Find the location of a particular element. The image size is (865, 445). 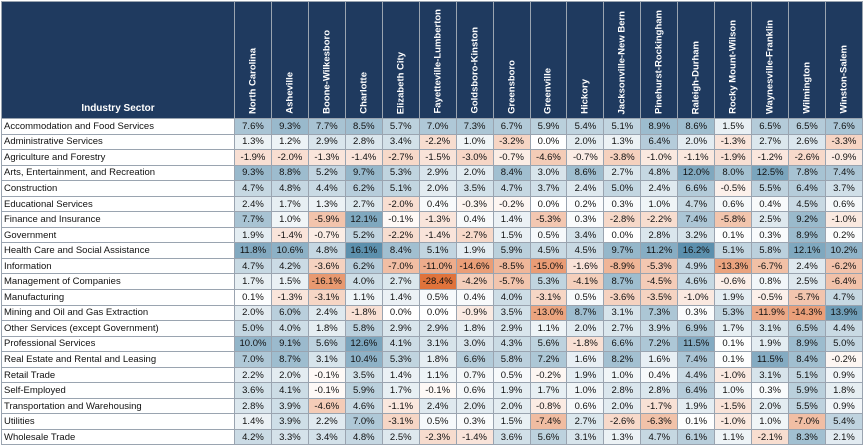

heatmap-cell: 5.4% is located at coordinates (585, 126).